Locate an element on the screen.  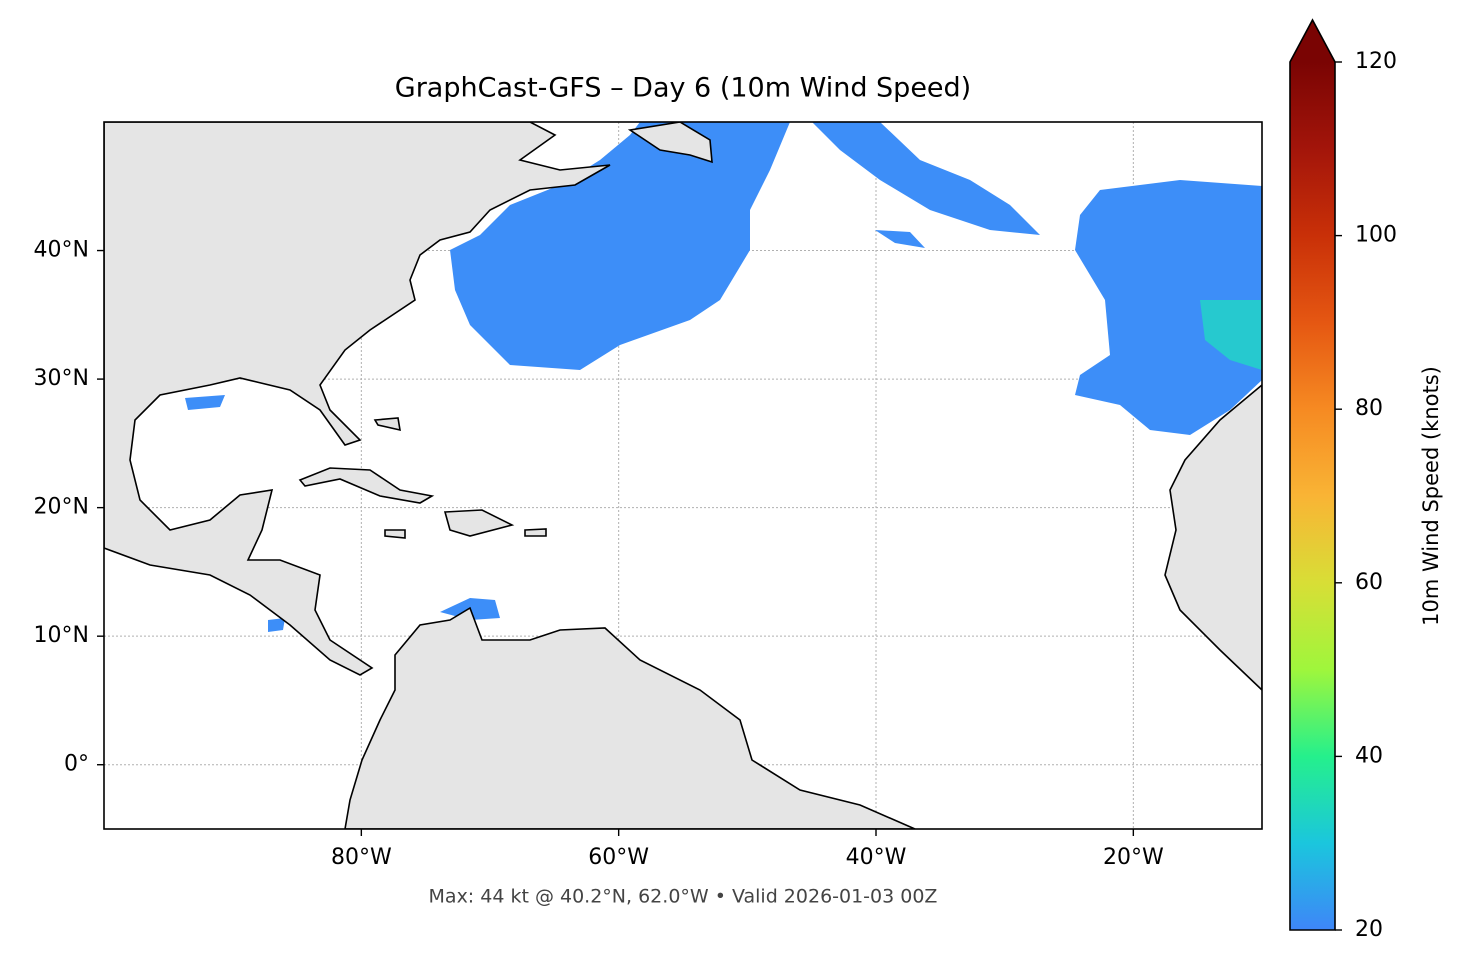
y-tick-label: 20°N is located at coordinates (61, 507).